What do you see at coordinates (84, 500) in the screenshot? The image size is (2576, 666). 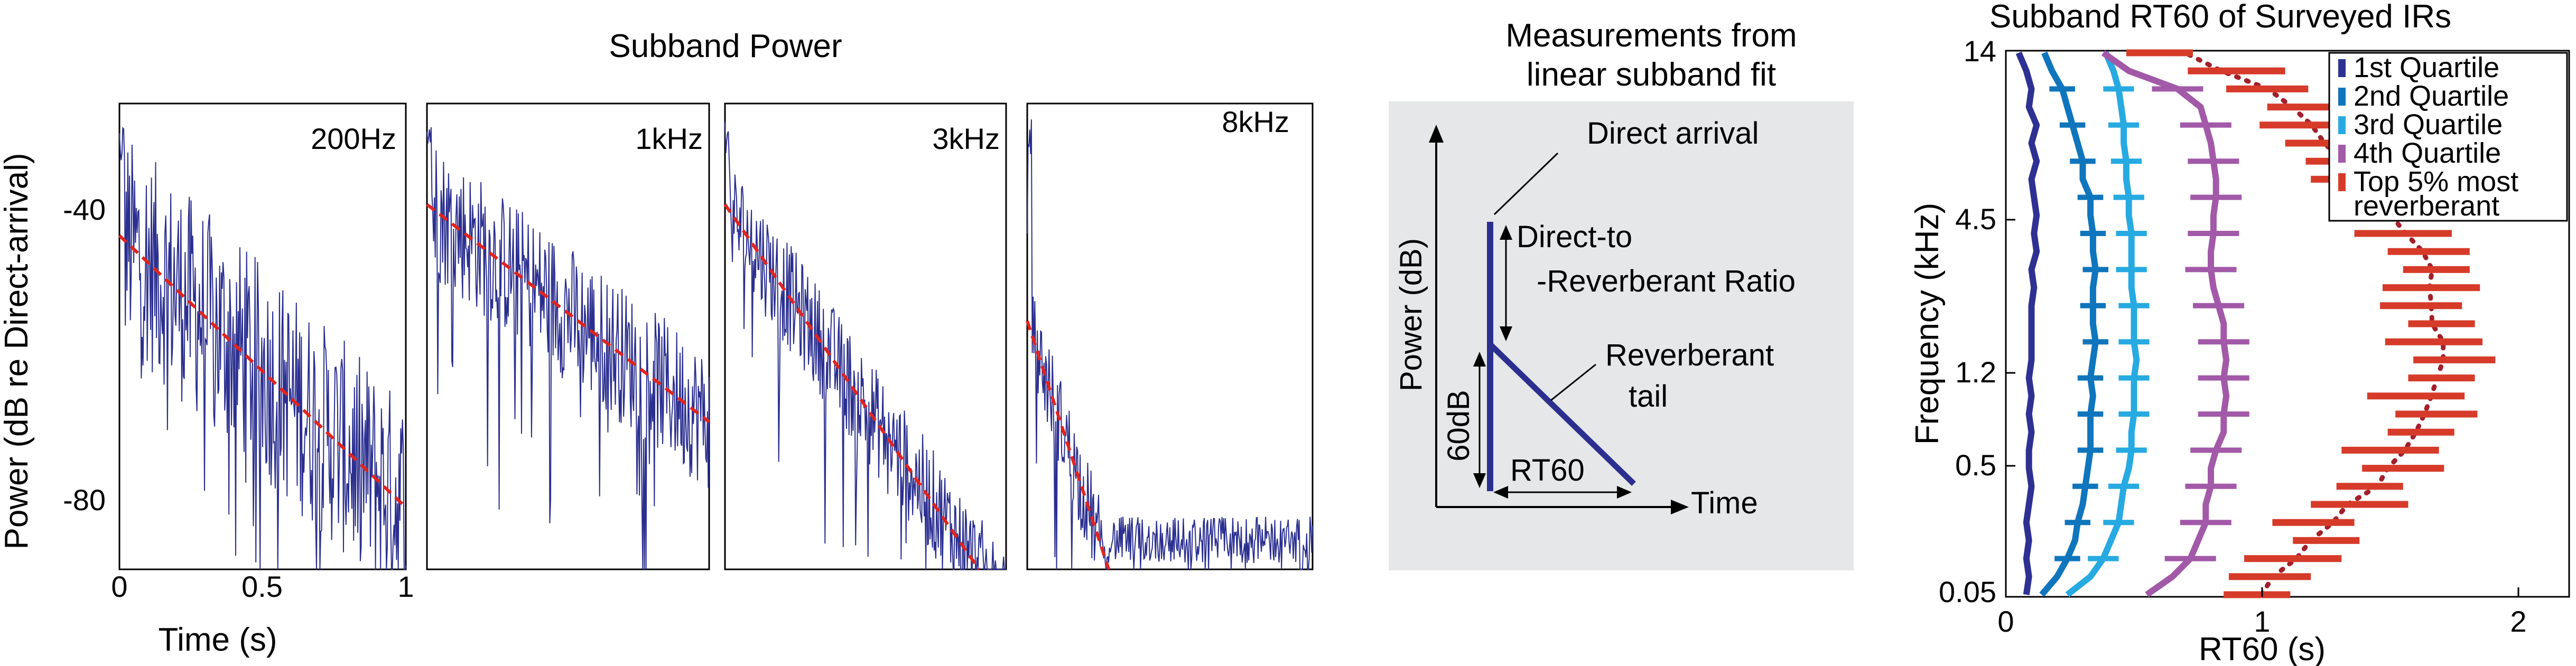 I see `ytick-minus80: -80` at bounding box center [84, 500].